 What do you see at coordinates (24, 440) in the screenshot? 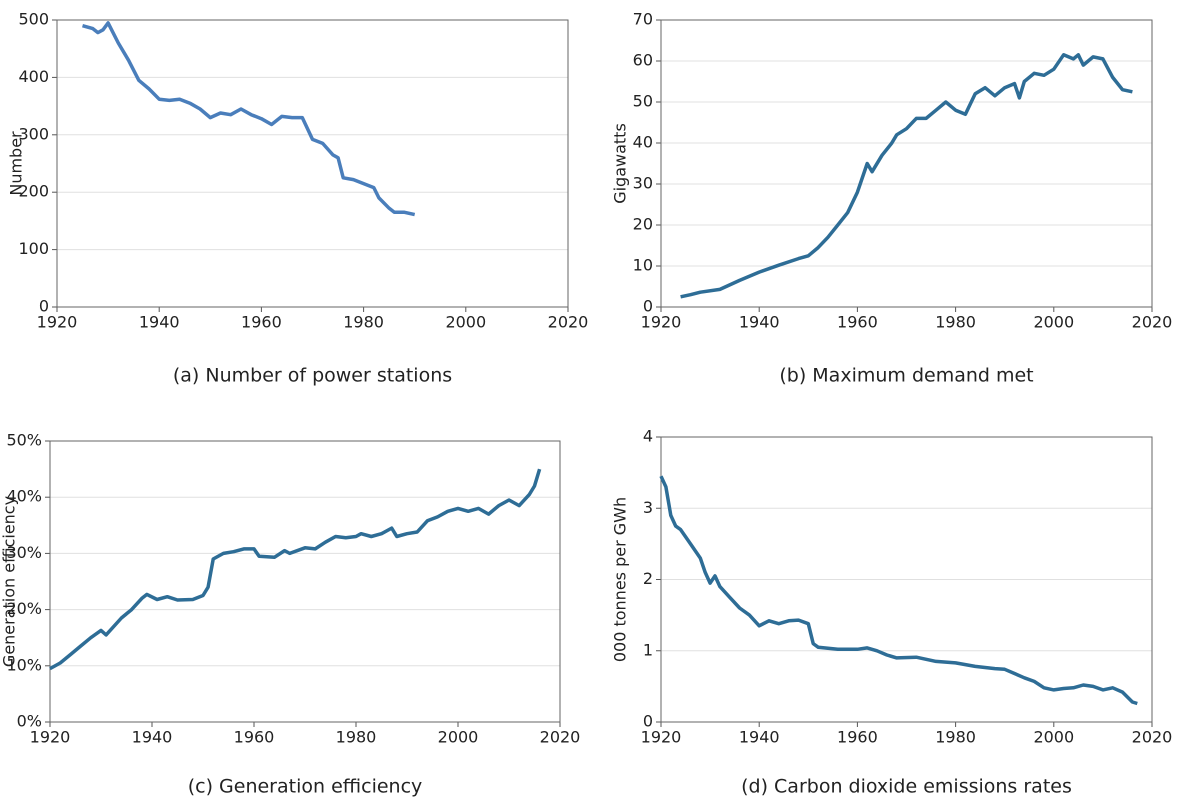
I see `y-tick-label: 50%` at bounding box center [24, 440].